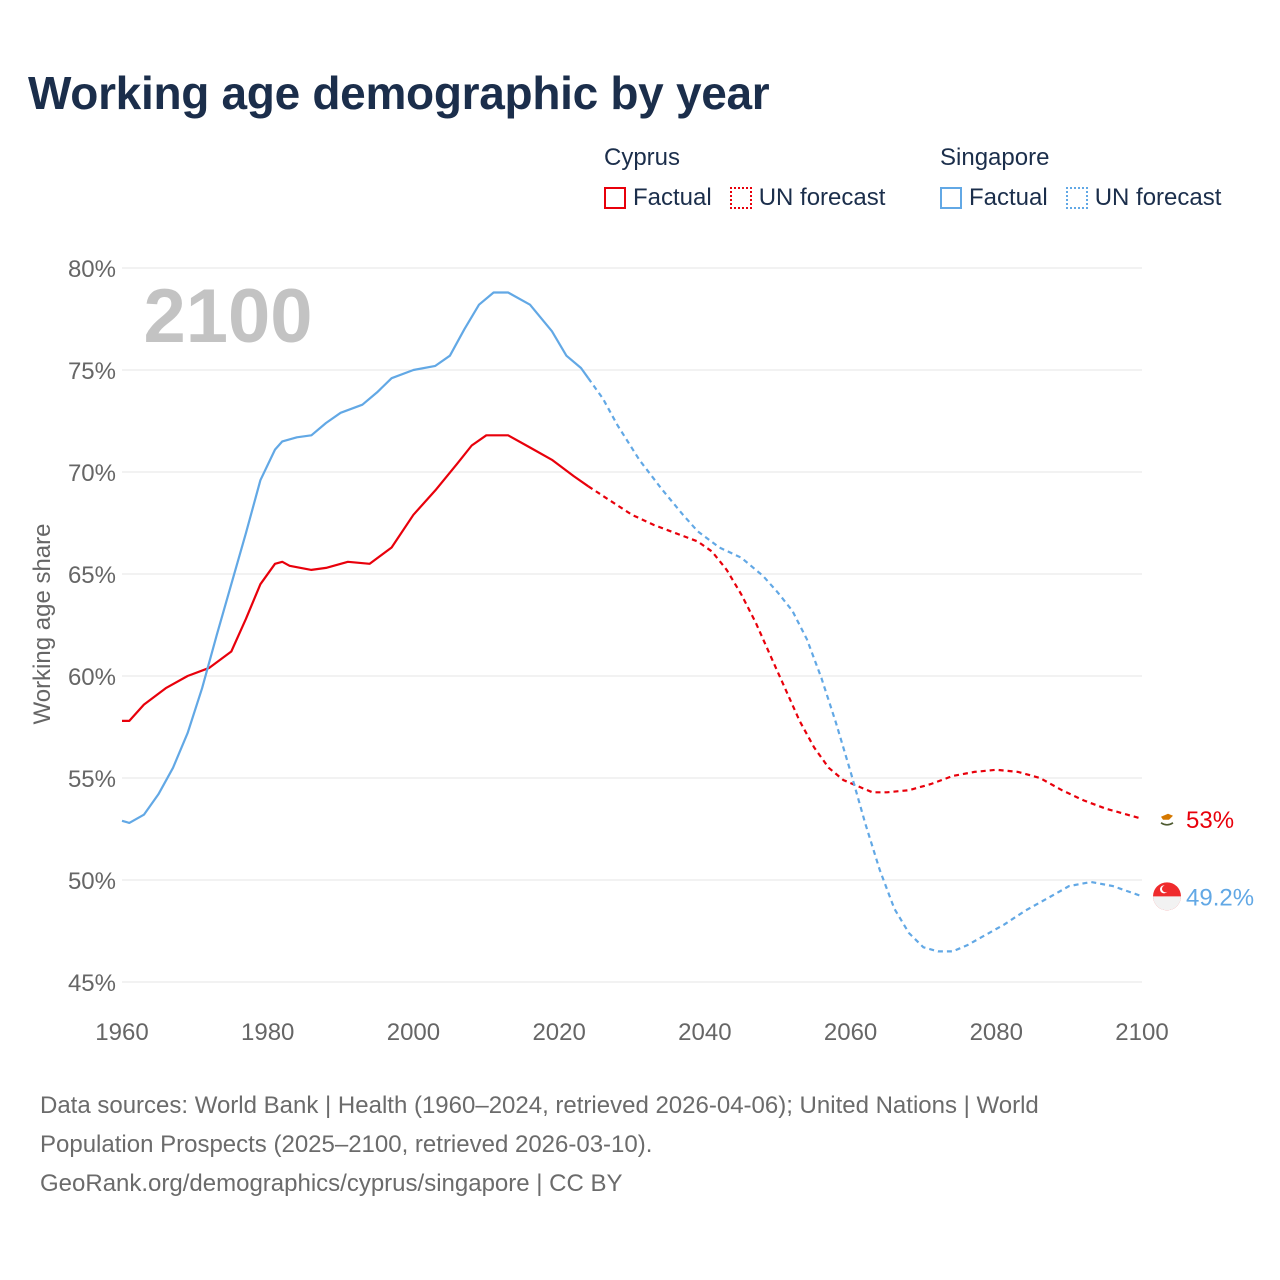  What do you see at coordinates (92, 881) in the screenshot?
I see `y-tick-label: 50%` at bounding box center [92, 881].